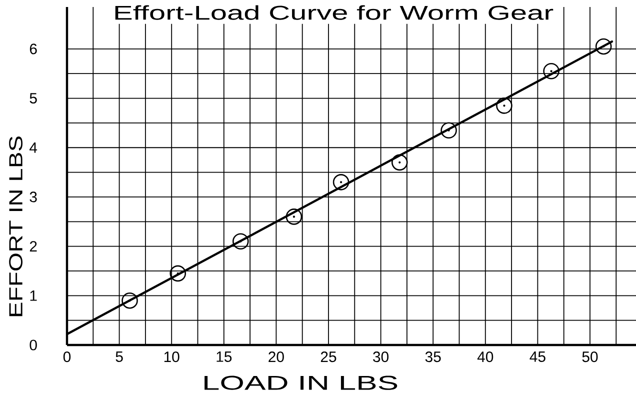  What do you see at coordinates (328, 357) in the screenshot?
I see `x-tick-label: 25` at bounding box center [328, 357].